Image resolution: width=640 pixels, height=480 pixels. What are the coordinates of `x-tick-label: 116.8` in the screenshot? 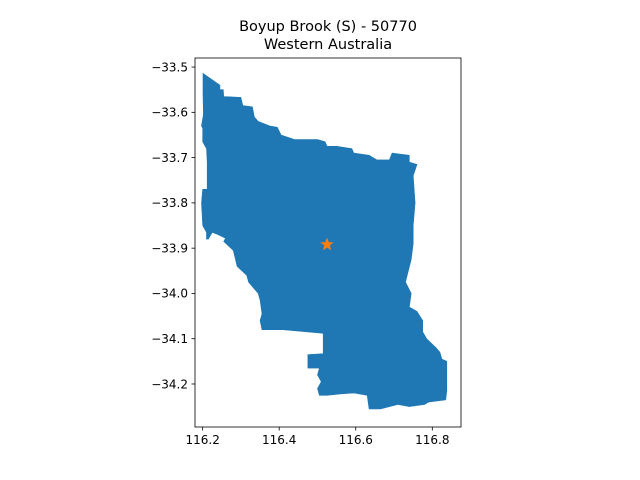 It's located at (432, 440).